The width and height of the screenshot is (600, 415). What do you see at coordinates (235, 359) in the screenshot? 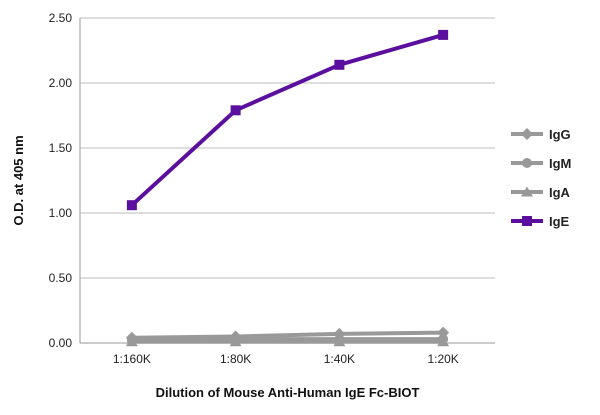
I see `x-tick-label: 1:80K` at bounding box center [235, 359].